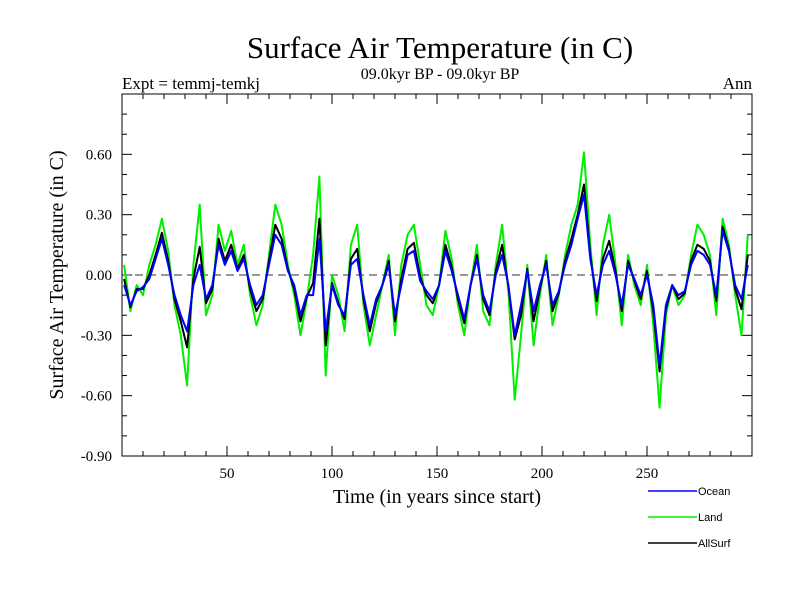  Describe the element at coordinates (437, 497) in the screenshot. I see `x-axis-label: Time (in years since start)` at that location.